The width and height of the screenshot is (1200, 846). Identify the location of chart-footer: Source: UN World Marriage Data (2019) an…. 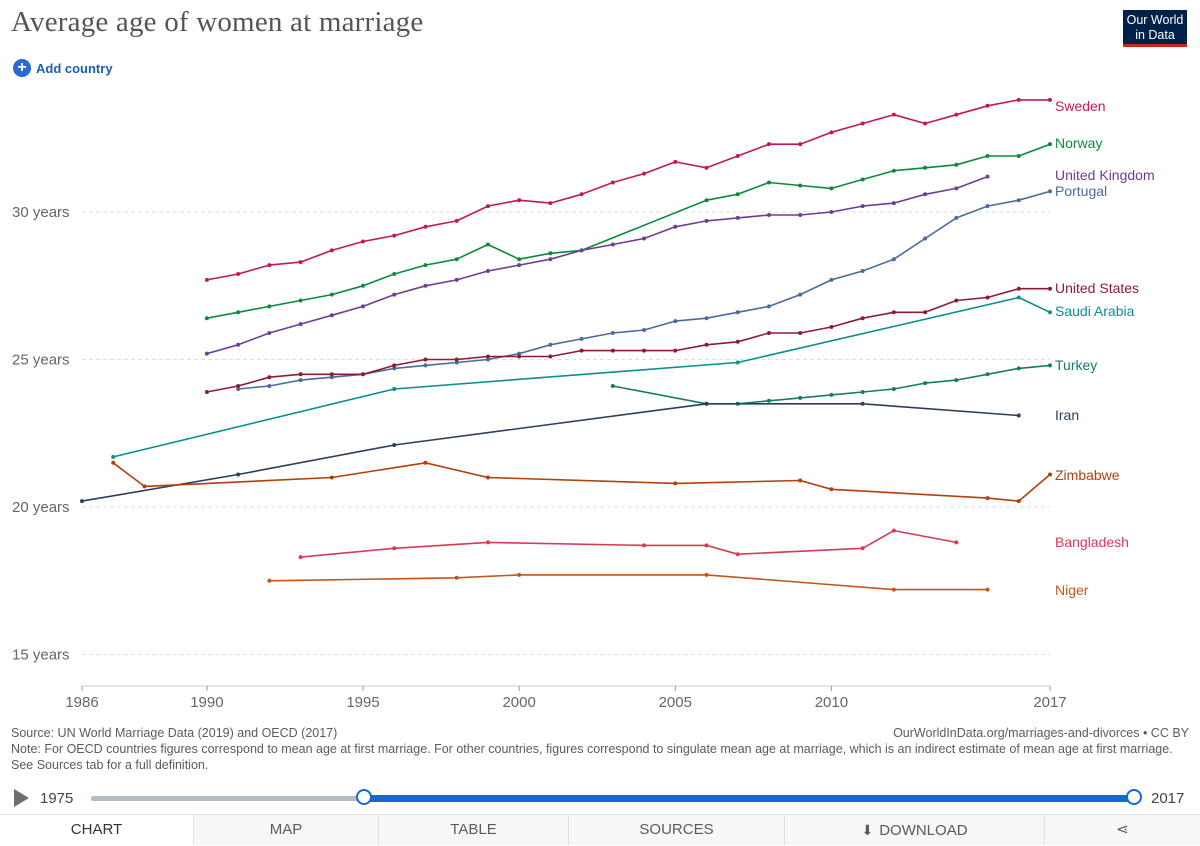
(600, 749).